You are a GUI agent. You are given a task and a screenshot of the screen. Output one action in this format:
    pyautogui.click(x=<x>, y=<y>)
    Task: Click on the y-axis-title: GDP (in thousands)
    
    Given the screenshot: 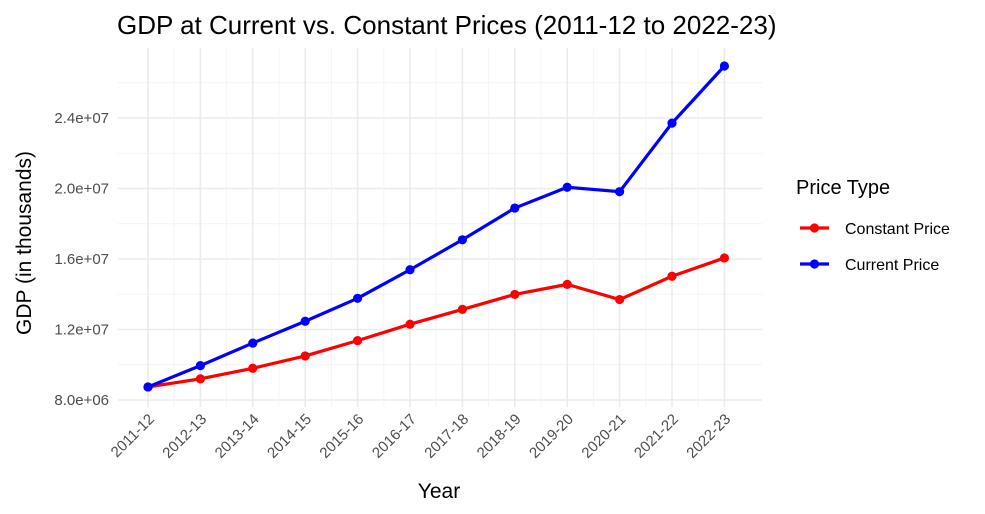 What is the action you would take?
    pyautogui.click(x=24, y=243)
    